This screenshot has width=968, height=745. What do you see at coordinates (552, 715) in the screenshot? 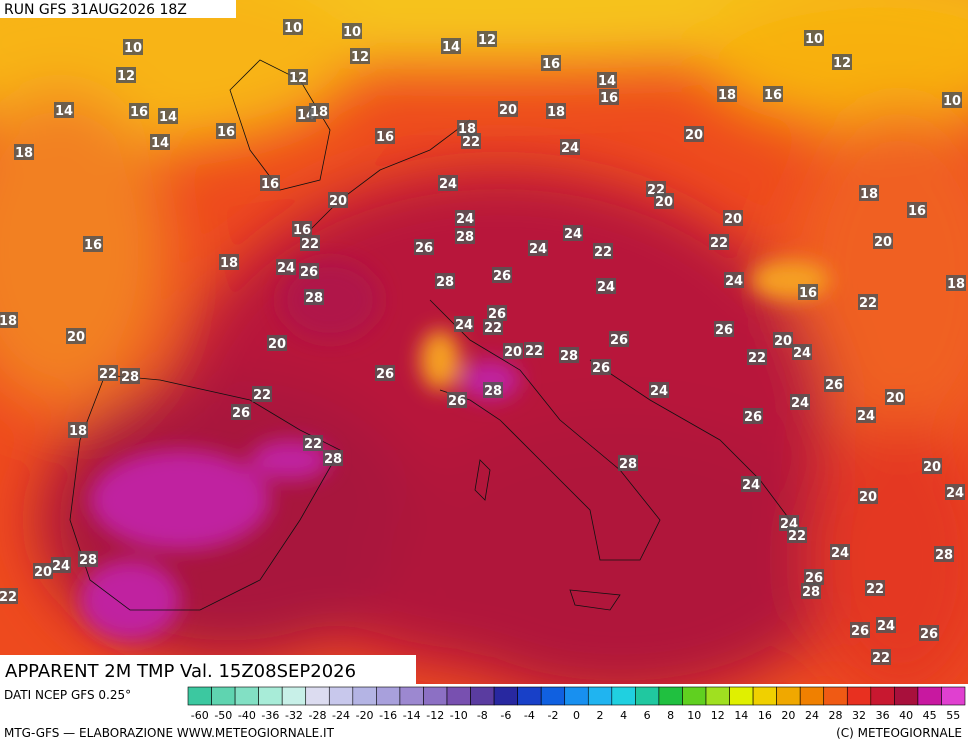
I see `legend-tick-label: -2` at bounding box center [552, 715].